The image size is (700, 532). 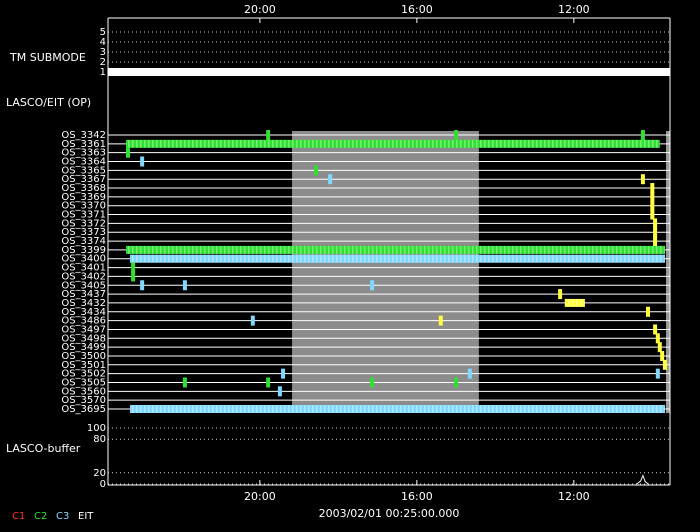 I want to click on row-label: OS_3500, so click(x=83, y=356).